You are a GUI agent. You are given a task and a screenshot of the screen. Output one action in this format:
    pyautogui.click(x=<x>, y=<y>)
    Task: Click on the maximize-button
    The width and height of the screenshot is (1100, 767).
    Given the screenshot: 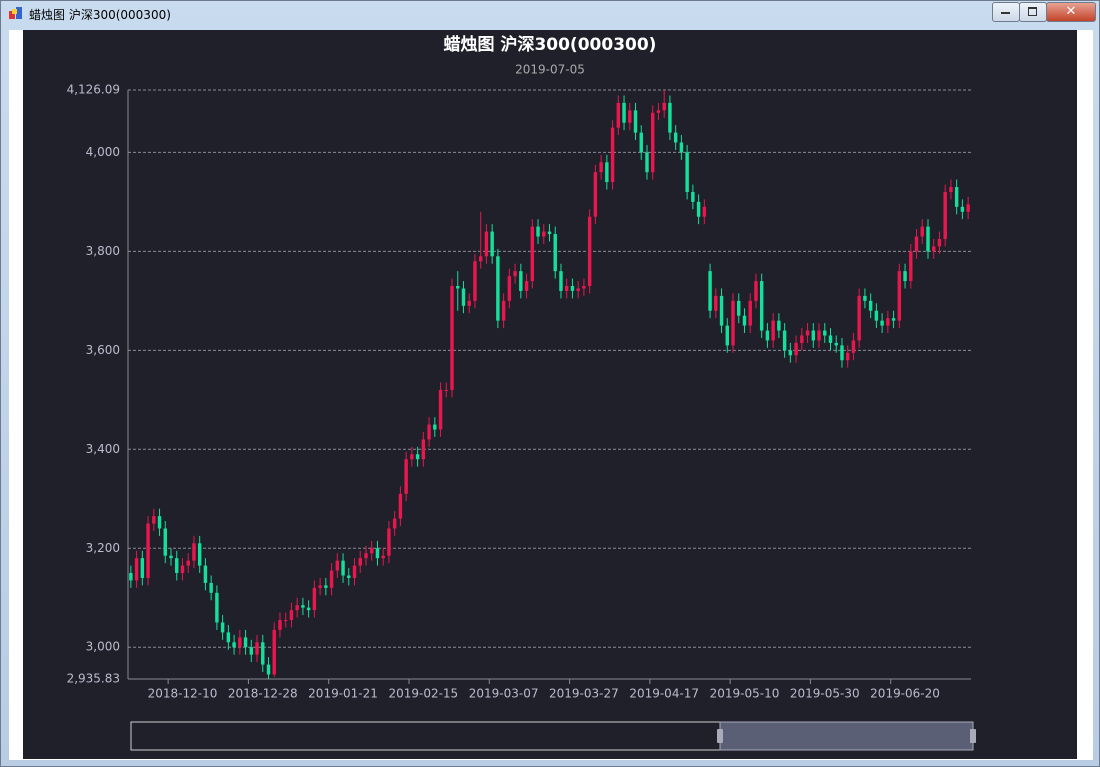 What is the action you would take?
    pyautogui.click(x=1033, y=12)
    